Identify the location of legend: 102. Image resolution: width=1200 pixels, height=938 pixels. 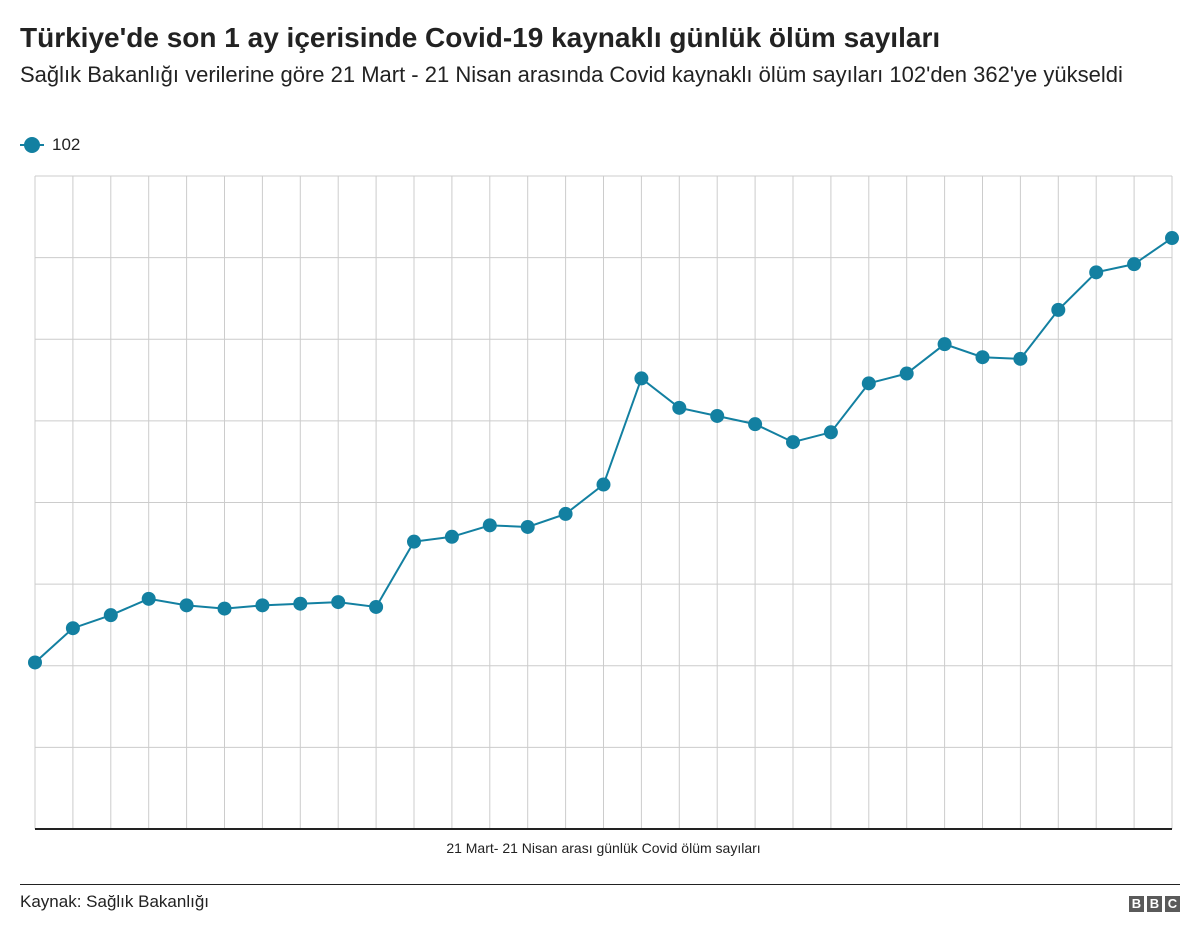
(50, 145).